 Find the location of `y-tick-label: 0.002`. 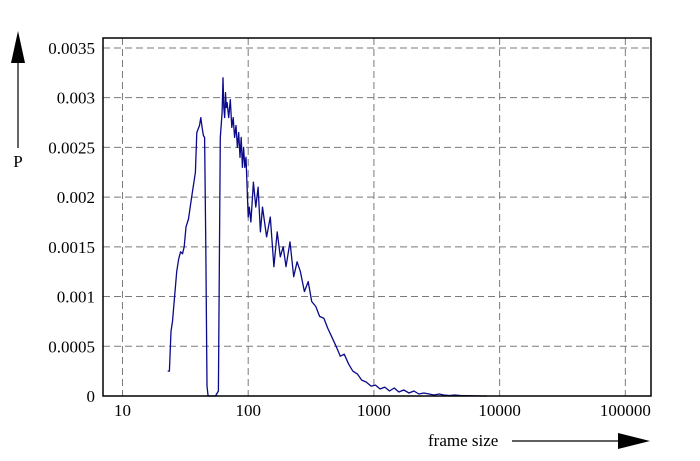

y-tick-label: 0.002 is located at coordinates (76, 197).